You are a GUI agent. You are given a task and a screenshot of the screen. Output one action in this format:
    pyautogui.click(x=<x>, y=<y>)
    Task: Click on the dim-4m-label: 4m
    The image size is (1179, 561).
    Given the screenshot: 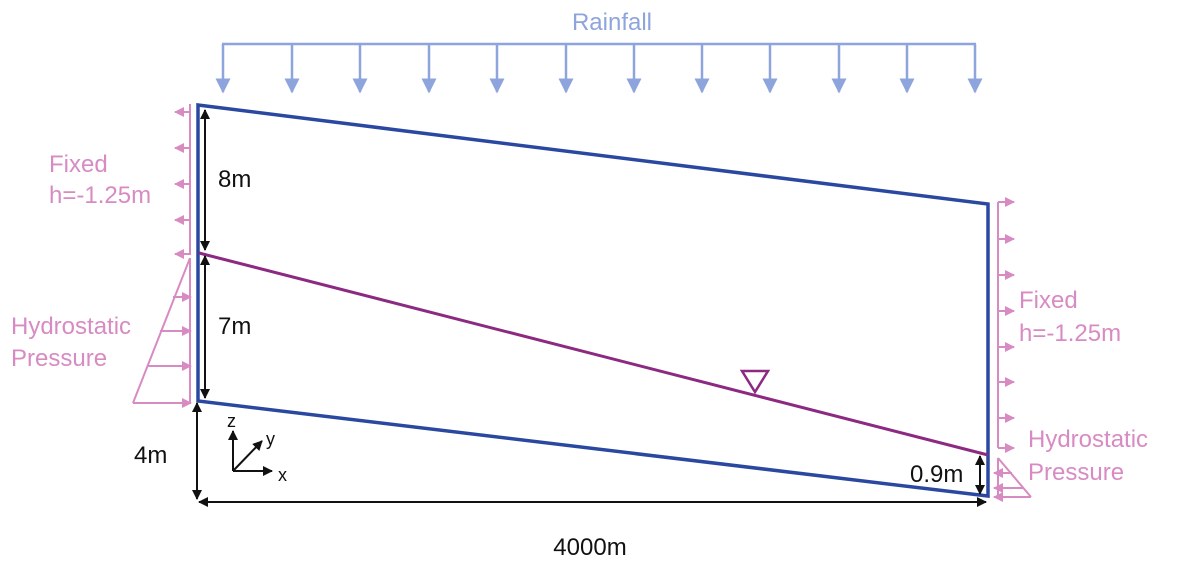 What is the action you would take?
    pyautogui.click(x=150, y=455)
    